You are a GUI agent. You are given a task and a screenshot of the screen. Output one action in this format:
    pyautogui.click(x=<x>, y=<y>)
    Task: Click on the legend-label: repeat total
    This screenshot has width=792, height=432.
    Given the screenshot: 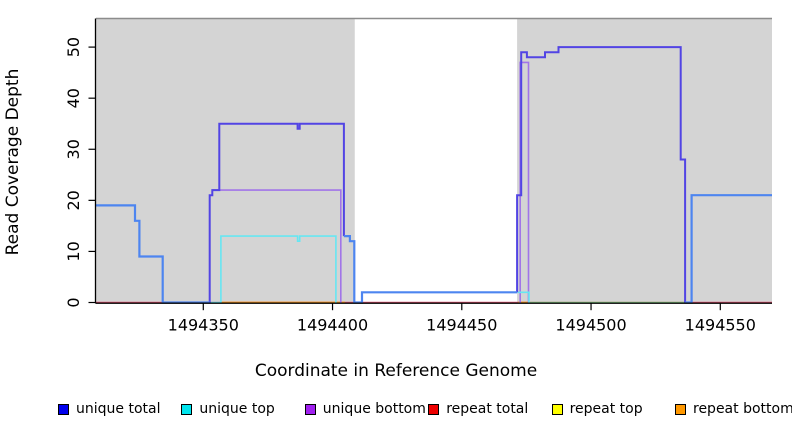 What is the action you would take?
    pyautogui.click(x=487, y=409)
    